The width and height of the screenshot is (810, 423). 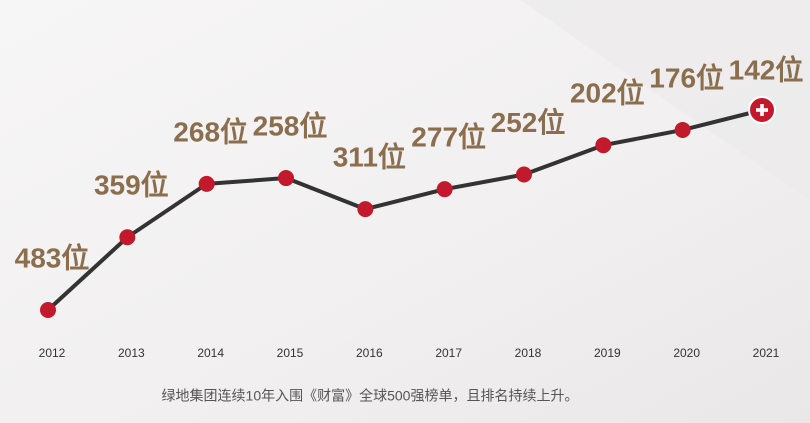 I want to click on x-tick-label: 2014, so click(x=210, y=353).